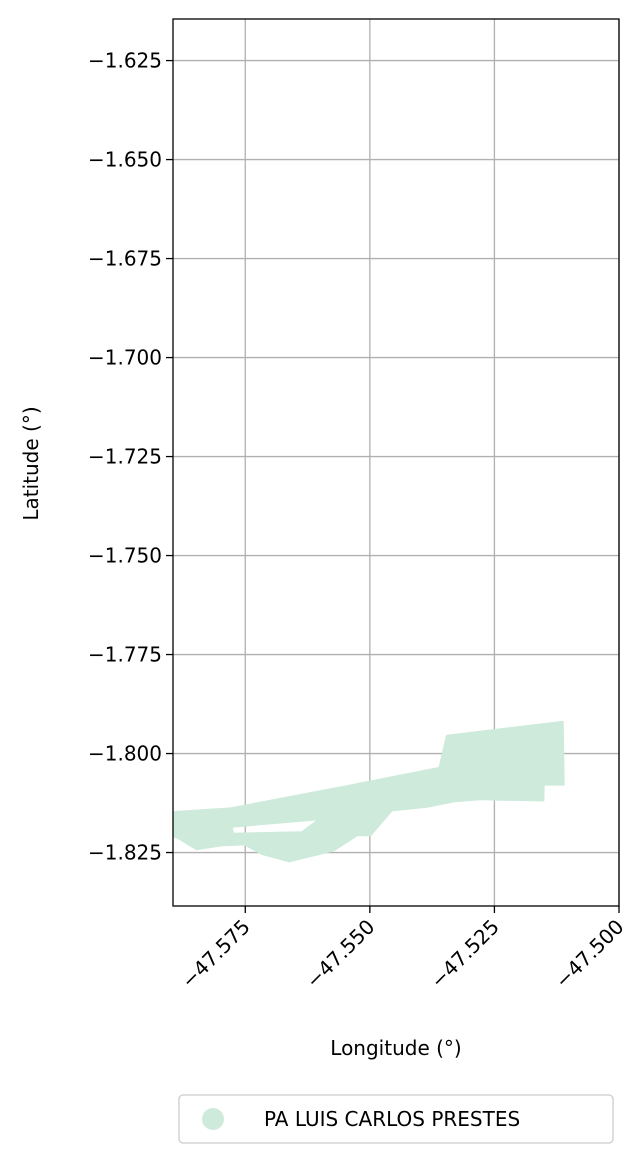 The width and height of the screenshot is (639, 1163). I want to click on x-tick-label: −47.550, so click(340, 954).